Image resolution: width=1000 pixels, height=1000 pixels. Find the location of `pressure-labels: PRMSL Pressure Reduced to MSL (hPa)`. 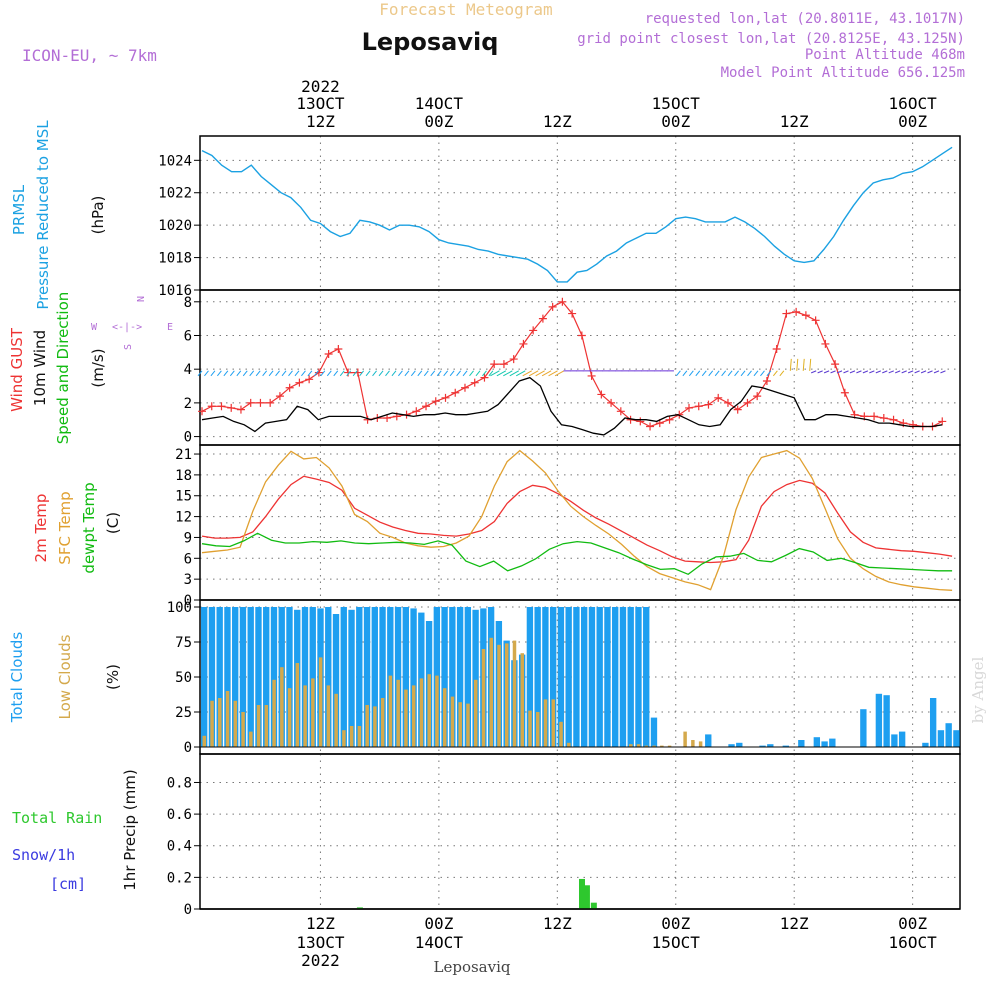

pressure-labels: PRMSL Pressure Reduced to MSL (hPa) is located at coordinates (58, 215).